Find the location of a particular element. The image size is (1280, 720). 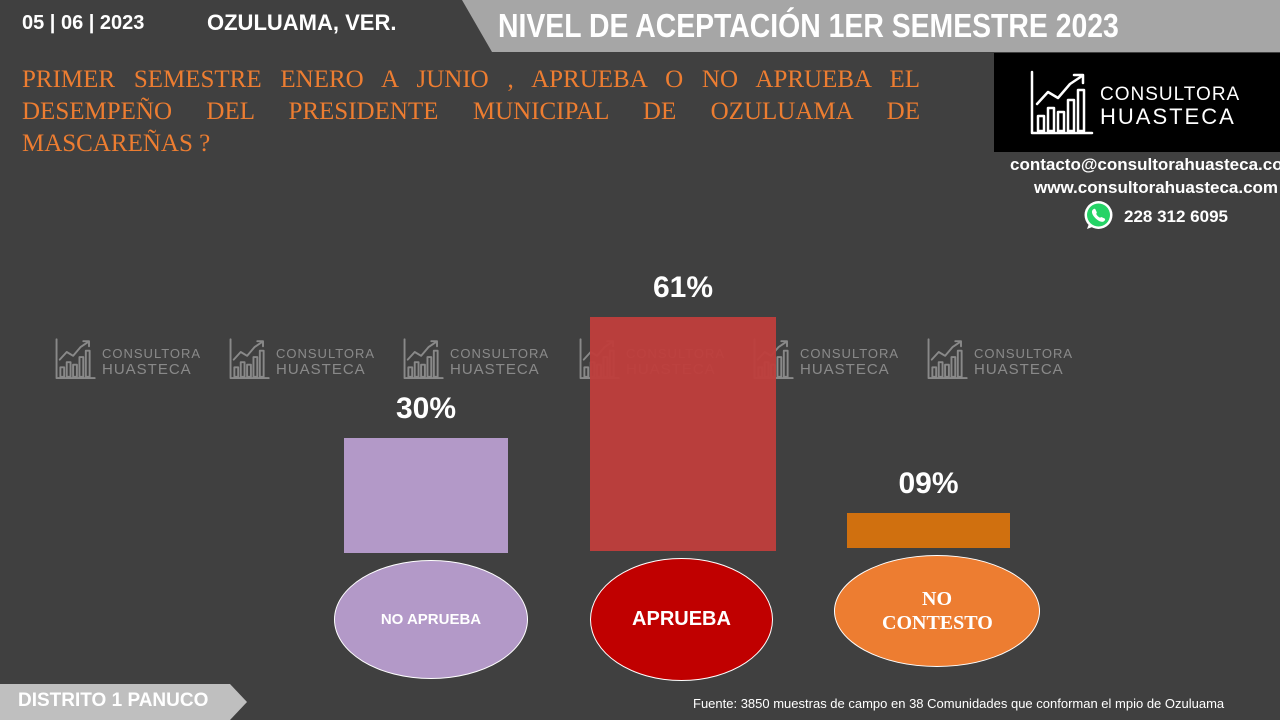

district-banner is located at coordinates (123, 702).